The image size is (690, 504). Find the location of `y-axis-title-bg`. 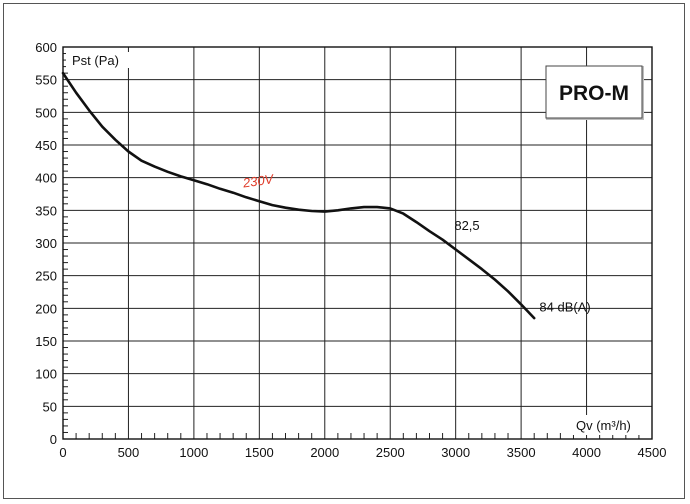

y-axis-title-bg is located at coordinates (100, 60).